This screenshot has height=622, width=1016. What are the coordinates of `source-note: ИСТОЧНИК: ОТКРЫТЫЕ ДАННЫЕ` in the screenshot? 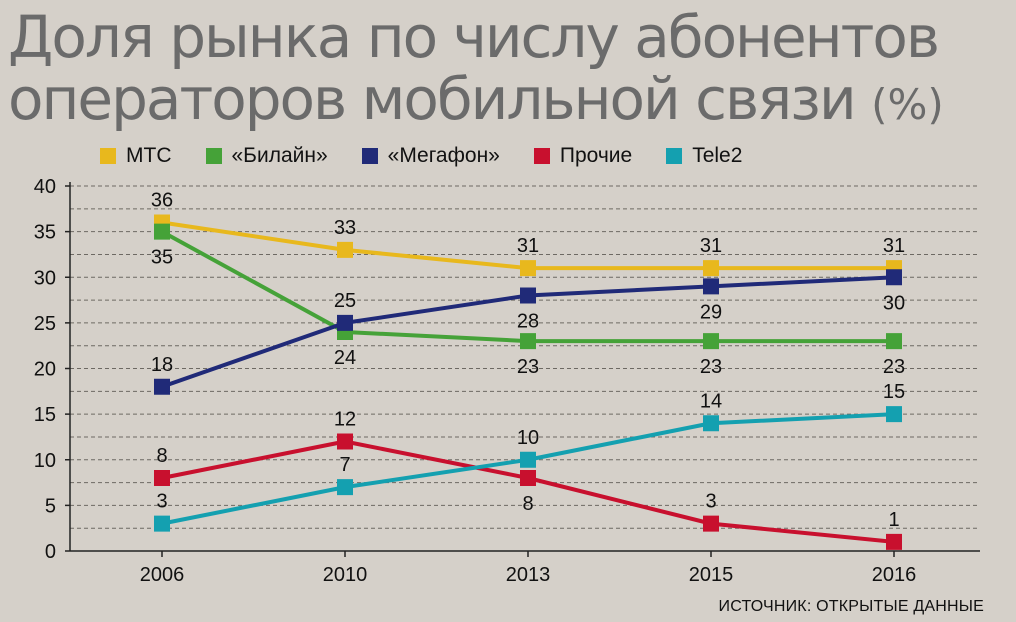 It's located at (851, 606).